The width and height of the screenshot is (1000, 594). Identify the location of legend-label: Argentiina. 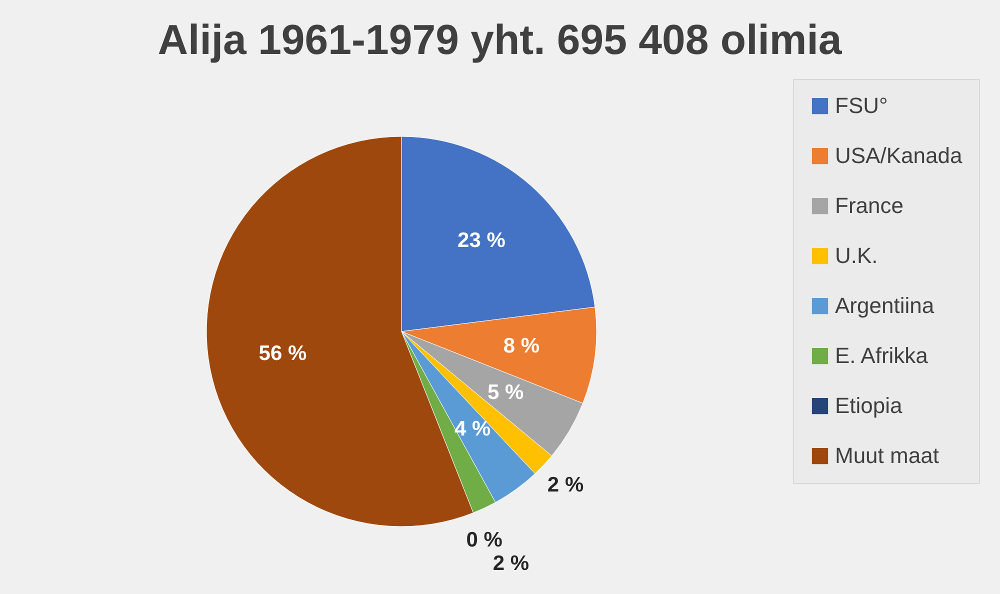
(885, 305).